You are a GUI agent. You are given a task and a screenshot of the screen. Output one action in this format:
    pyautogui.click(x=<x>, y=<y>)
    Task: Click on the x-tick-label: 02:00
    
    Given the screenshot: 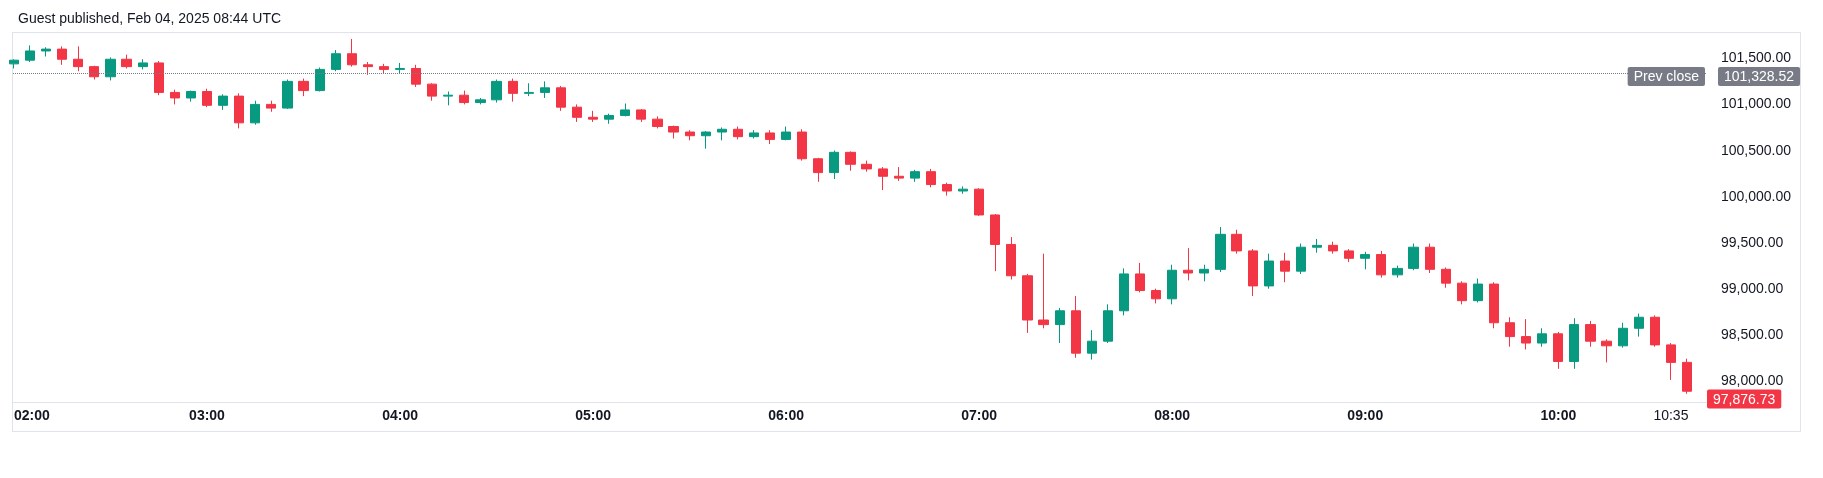 What is the action you would take?
    pyautogui.click(x=31, y=415)
    